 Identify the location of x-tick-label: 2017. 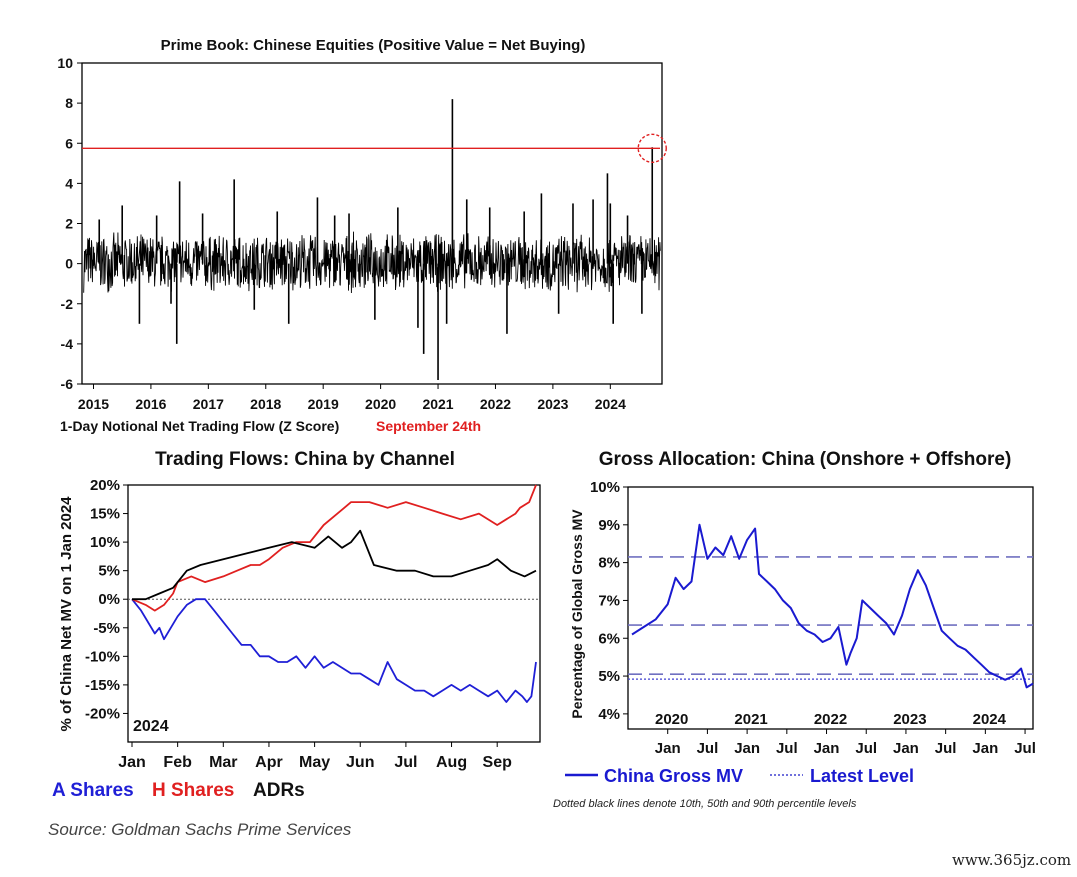
(208, 404).